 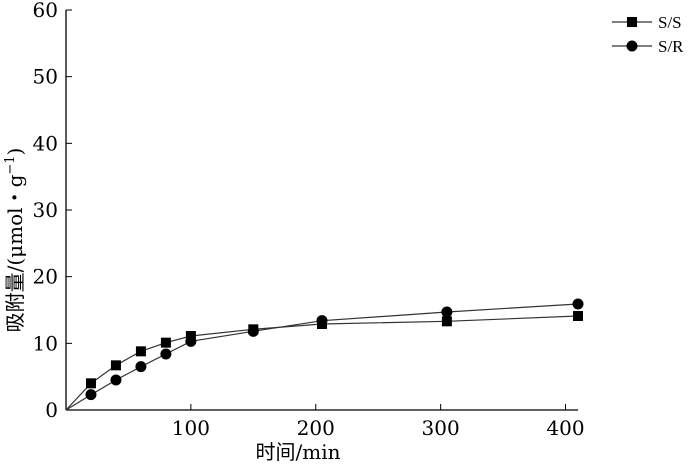 What do you see at coordinates (670, 22) in the screenshot?
I see `legend-label: S/S` at bounding box center [670, 22].